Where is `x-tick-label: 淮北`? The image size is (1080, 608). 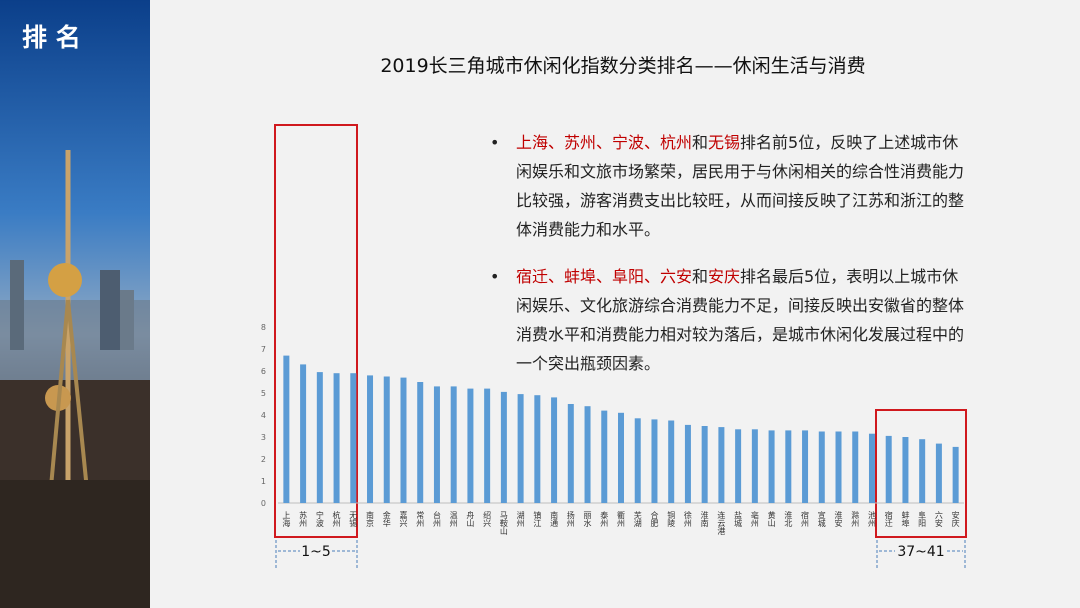 x-tick-label: 淮北 is located at coordinates (788, 519).